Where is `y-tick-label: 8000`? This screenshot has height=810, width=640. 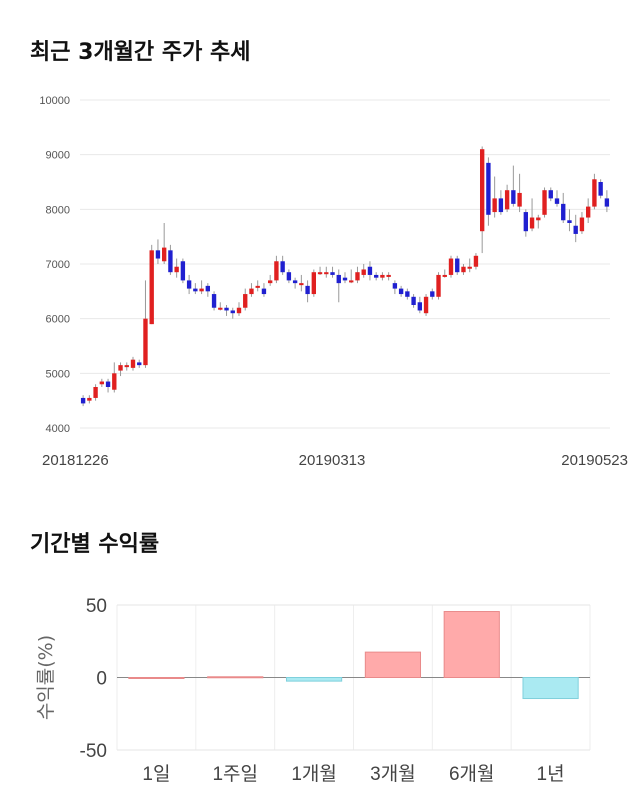
y-tick-label: 8000 is located at coordinates (58, 210).